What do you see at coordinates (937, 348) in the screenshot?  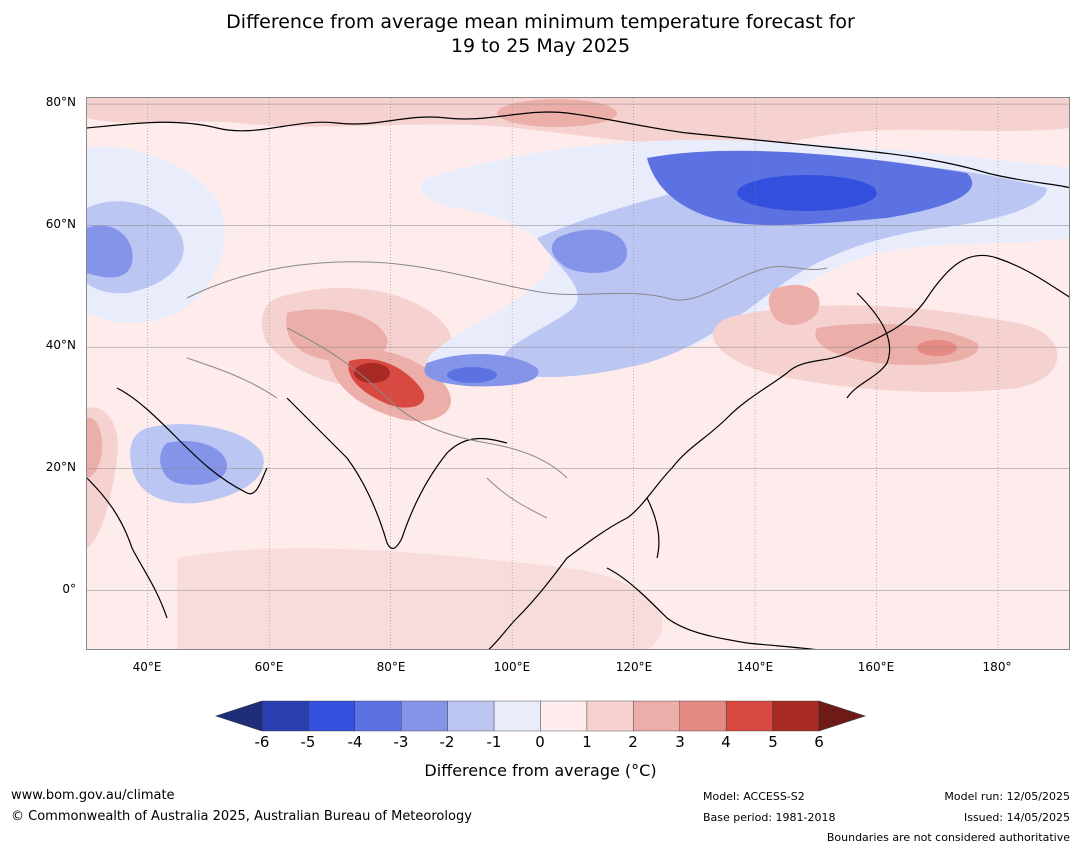 I see `pacific-warmest` at bounding box center [937, 348].